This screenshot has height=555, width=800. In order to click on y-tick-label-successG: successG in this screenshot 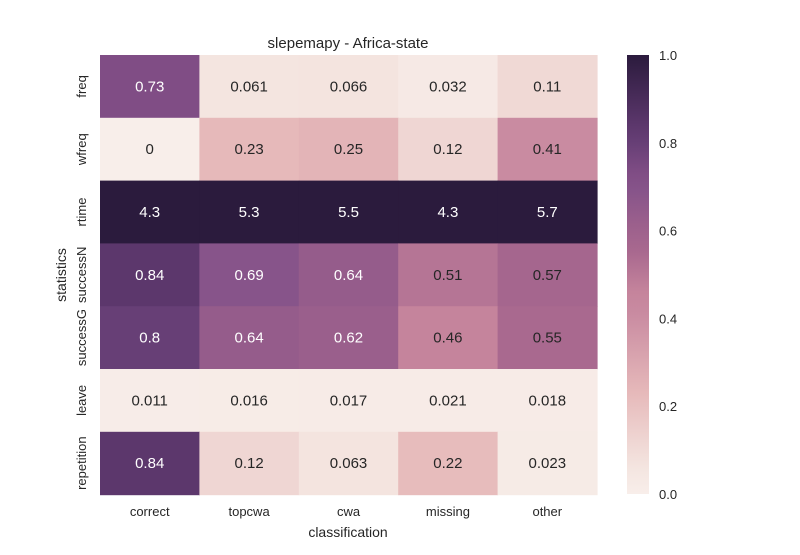, I will do `click(81, 337)`.